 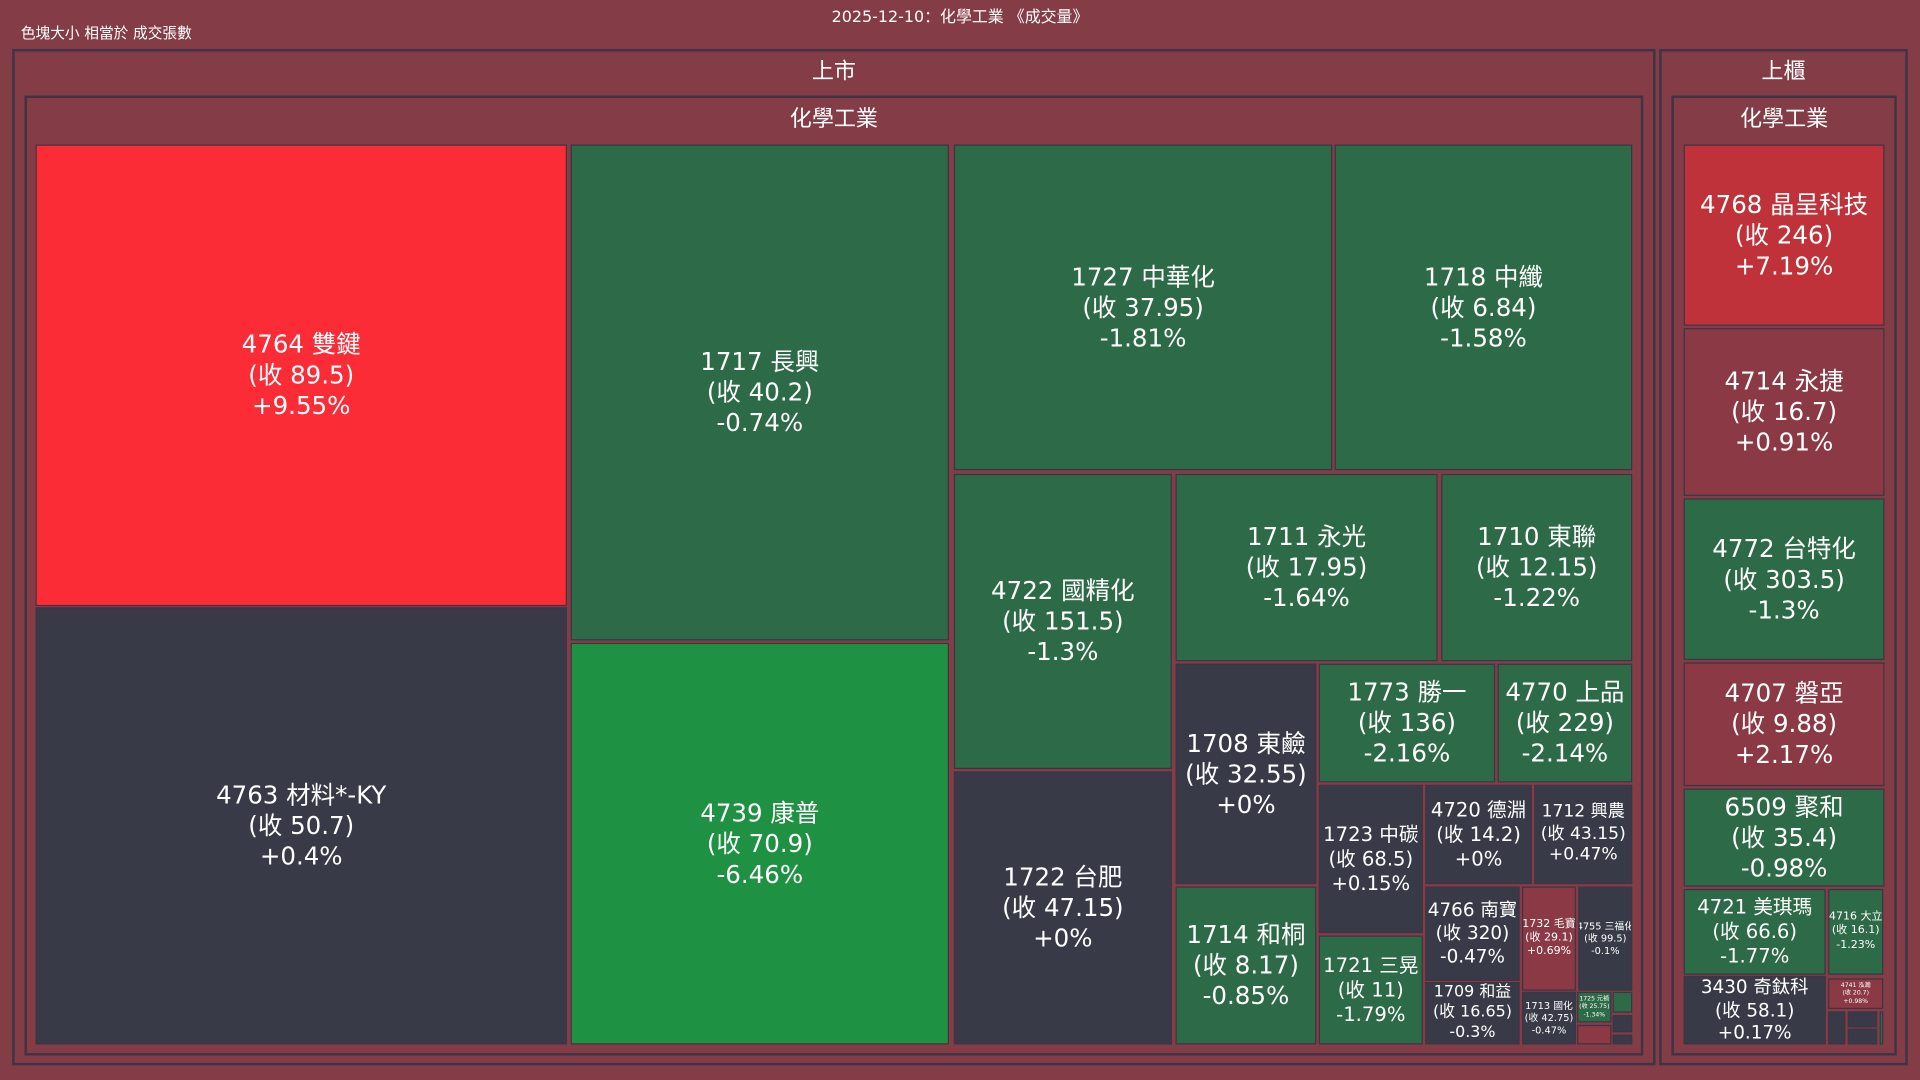 I want to click on stock-tile: 4768 晶呈科技 (收 246) +7.19%, so click(x=1784, y=235).